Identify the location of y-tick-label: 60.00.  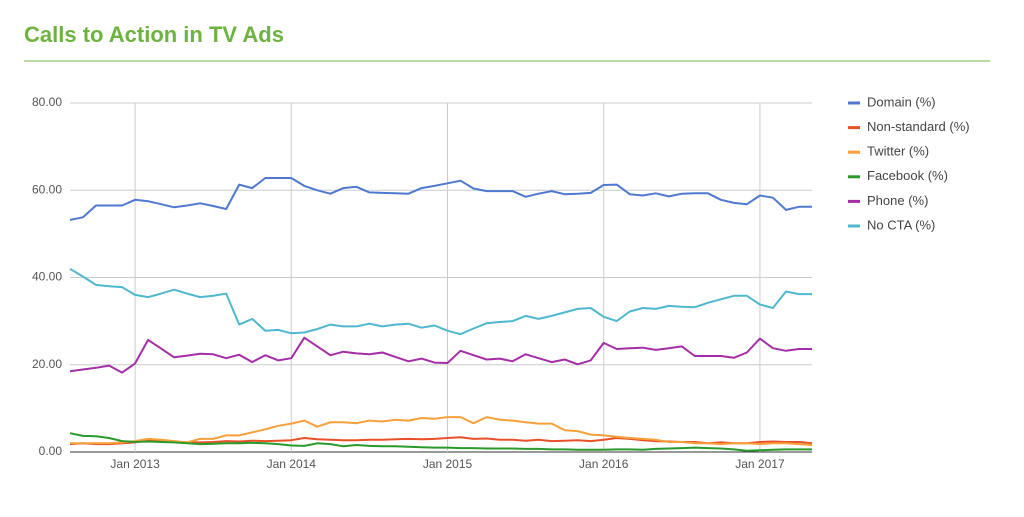
(47, 189).